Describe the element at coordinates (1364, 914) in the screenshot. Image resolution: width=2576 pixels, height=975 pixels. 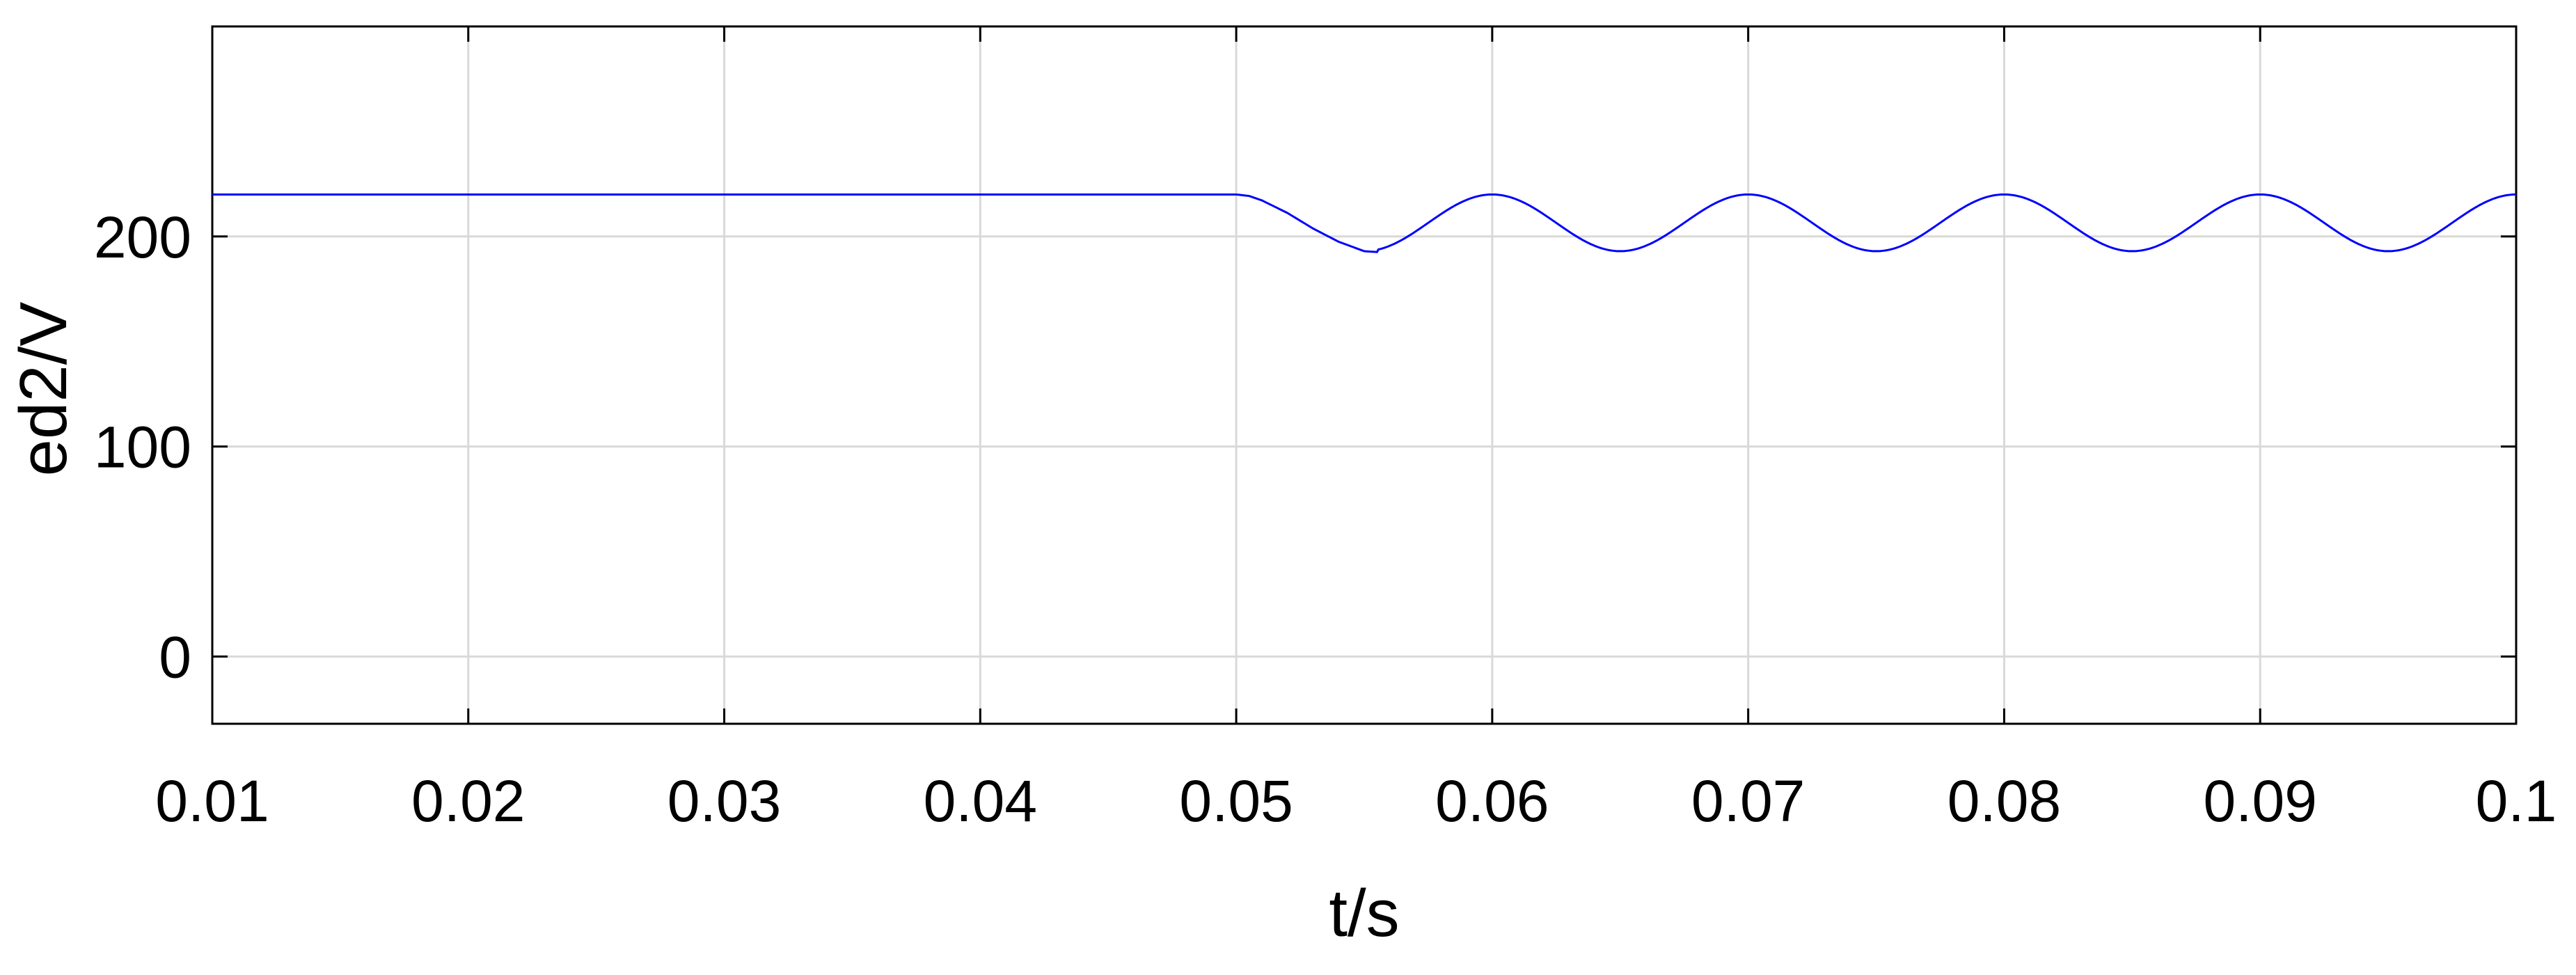
I see `x-axis-title: t/s` at that location.